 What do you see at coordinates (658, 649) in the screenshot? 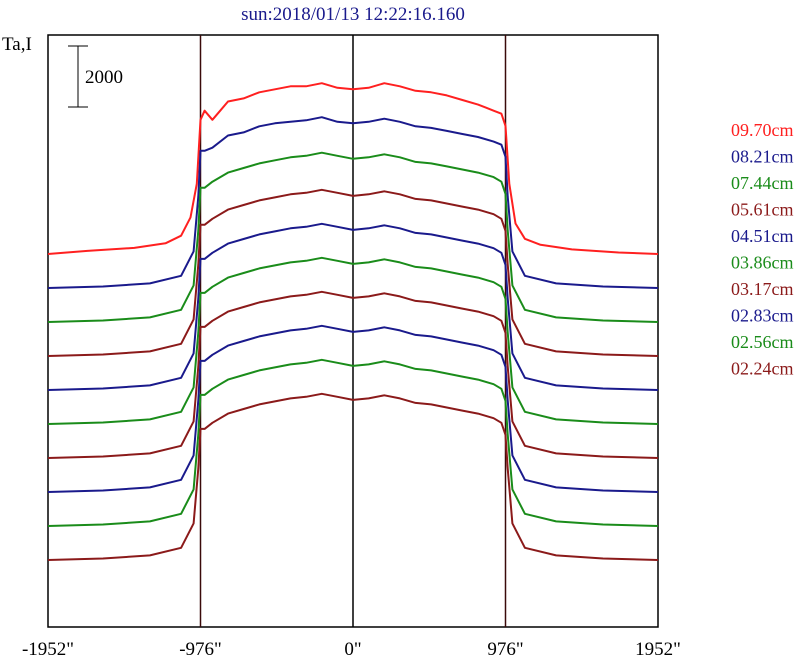
I see `x-tick-label: 1952"` at bounding box center [658, 649].